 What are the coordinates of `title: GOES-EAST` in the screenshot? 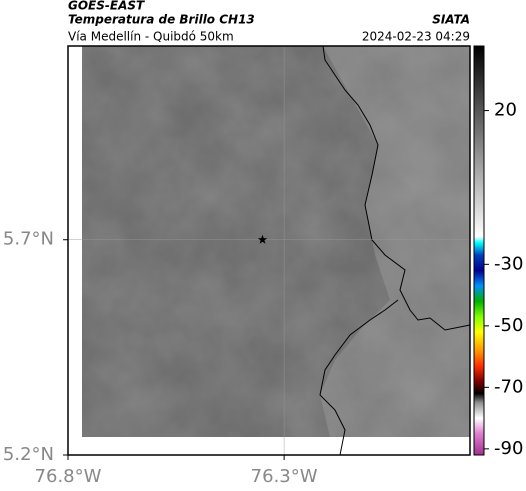 It's located at (106, 6).